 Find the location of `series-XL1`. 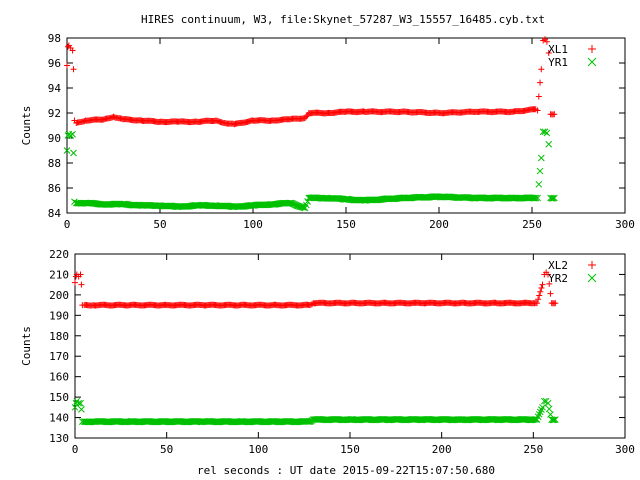

series-XL1 is located at coordinates (311, 82).